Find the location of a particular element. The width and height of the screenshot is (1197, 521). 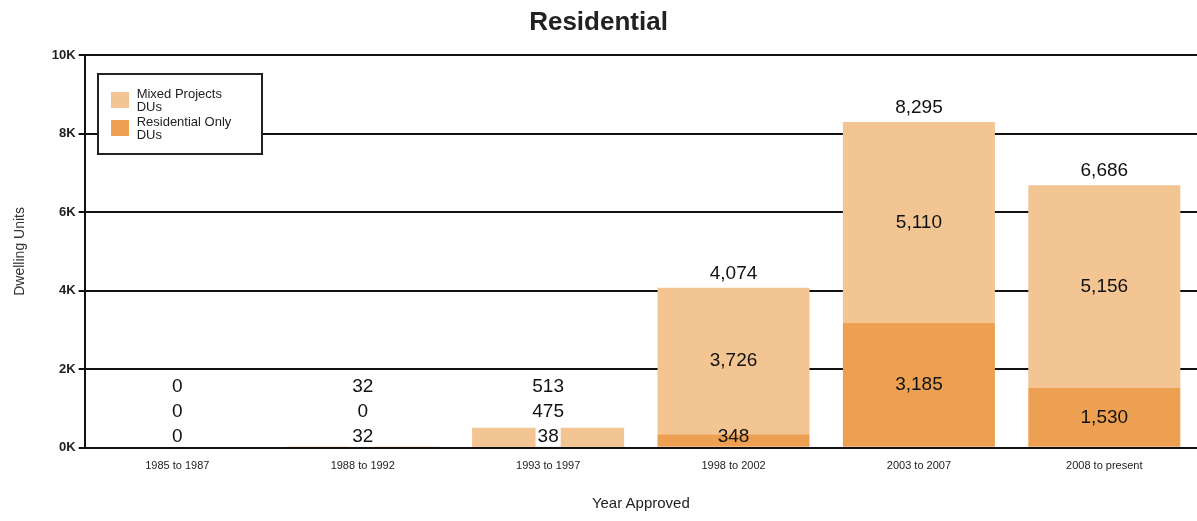

data-label: 3,726 is located at coordinates (733, 360).